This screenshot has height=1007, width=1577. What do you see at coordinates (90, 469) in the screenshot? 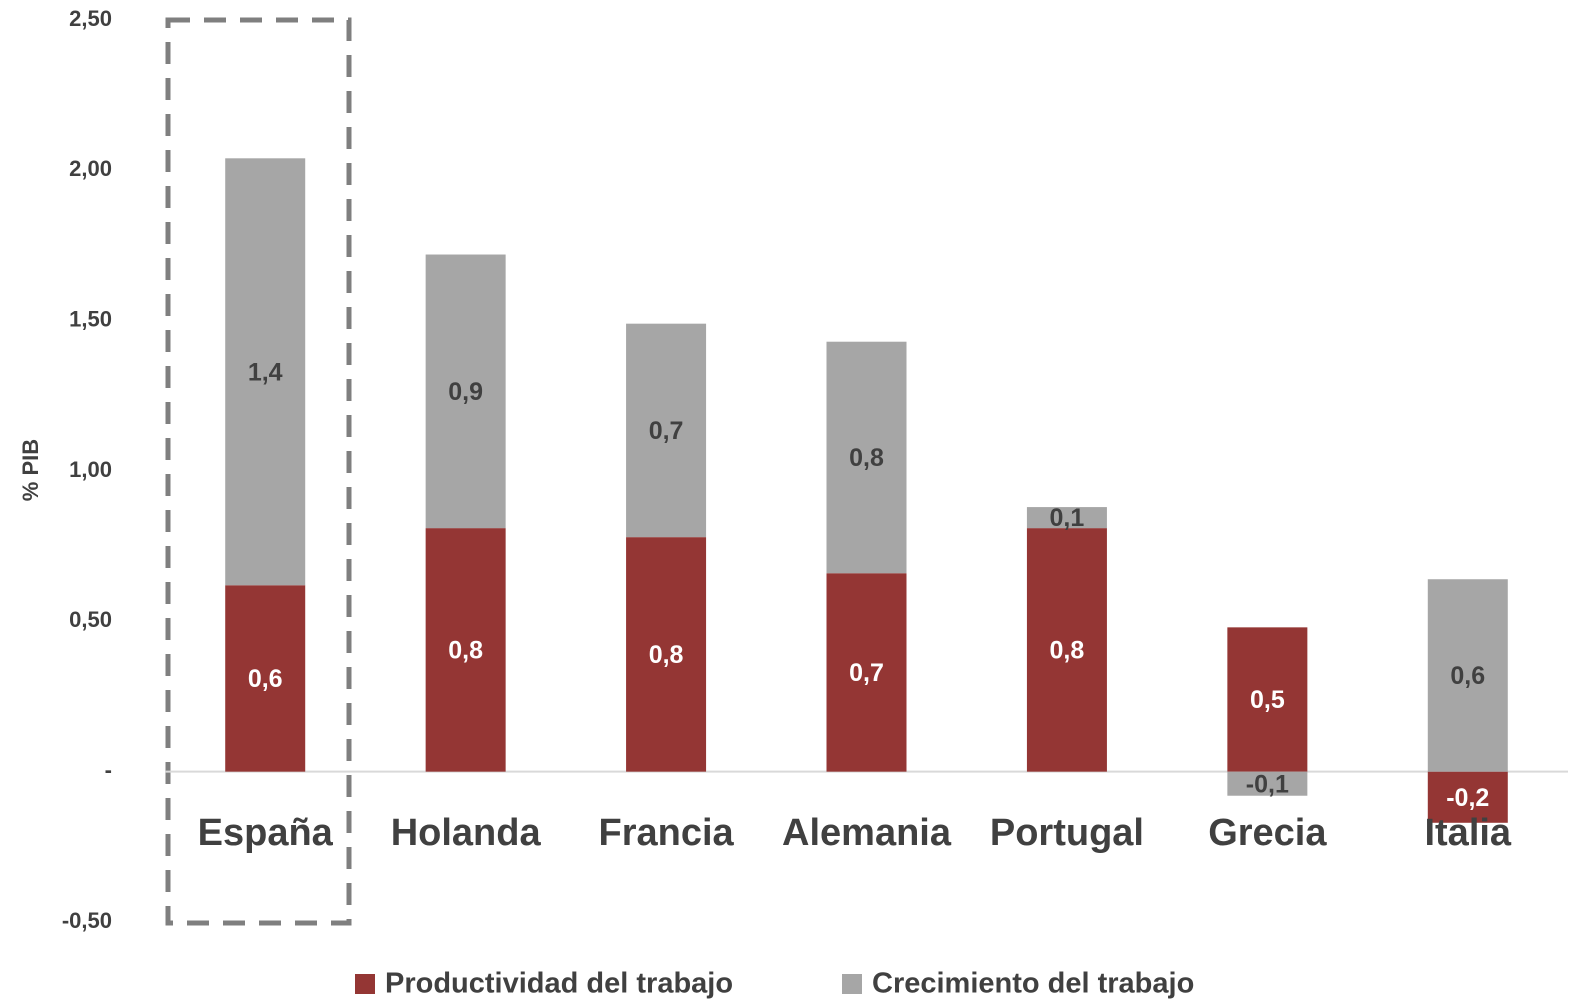
I see `y-tick-label: 1,00` at bounding box center [90, 469].